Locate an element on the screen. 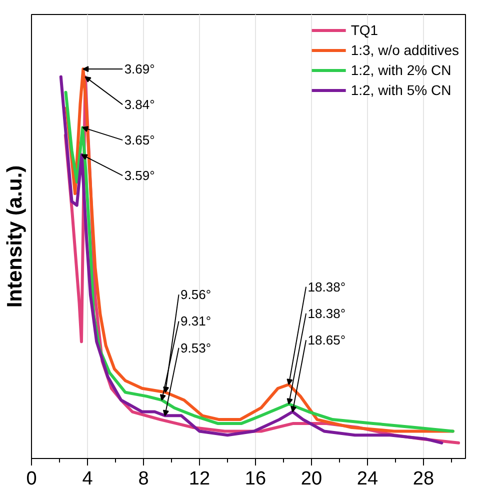 This screenshot has height=487, width=483. annotation: 18.65° is located at coordinates (327, 340).